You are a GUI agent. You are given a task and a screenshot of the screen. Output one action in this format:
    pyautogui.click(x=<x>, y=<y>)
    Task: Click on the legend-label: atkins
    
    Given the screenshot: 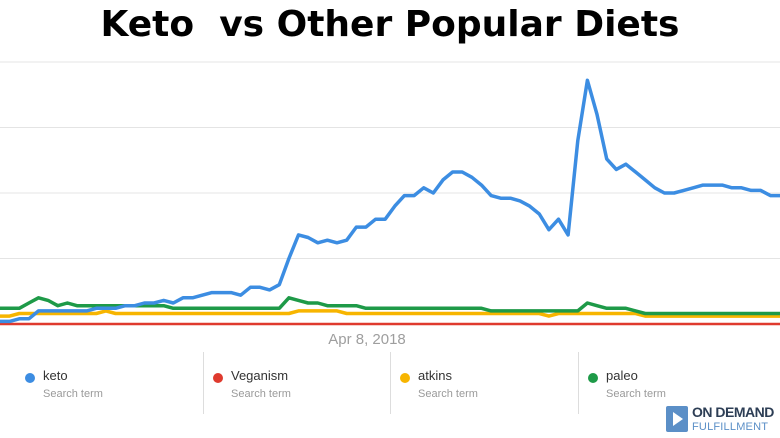 What is the action you would take?
    pyautogui.click(x=435, y=375)
    